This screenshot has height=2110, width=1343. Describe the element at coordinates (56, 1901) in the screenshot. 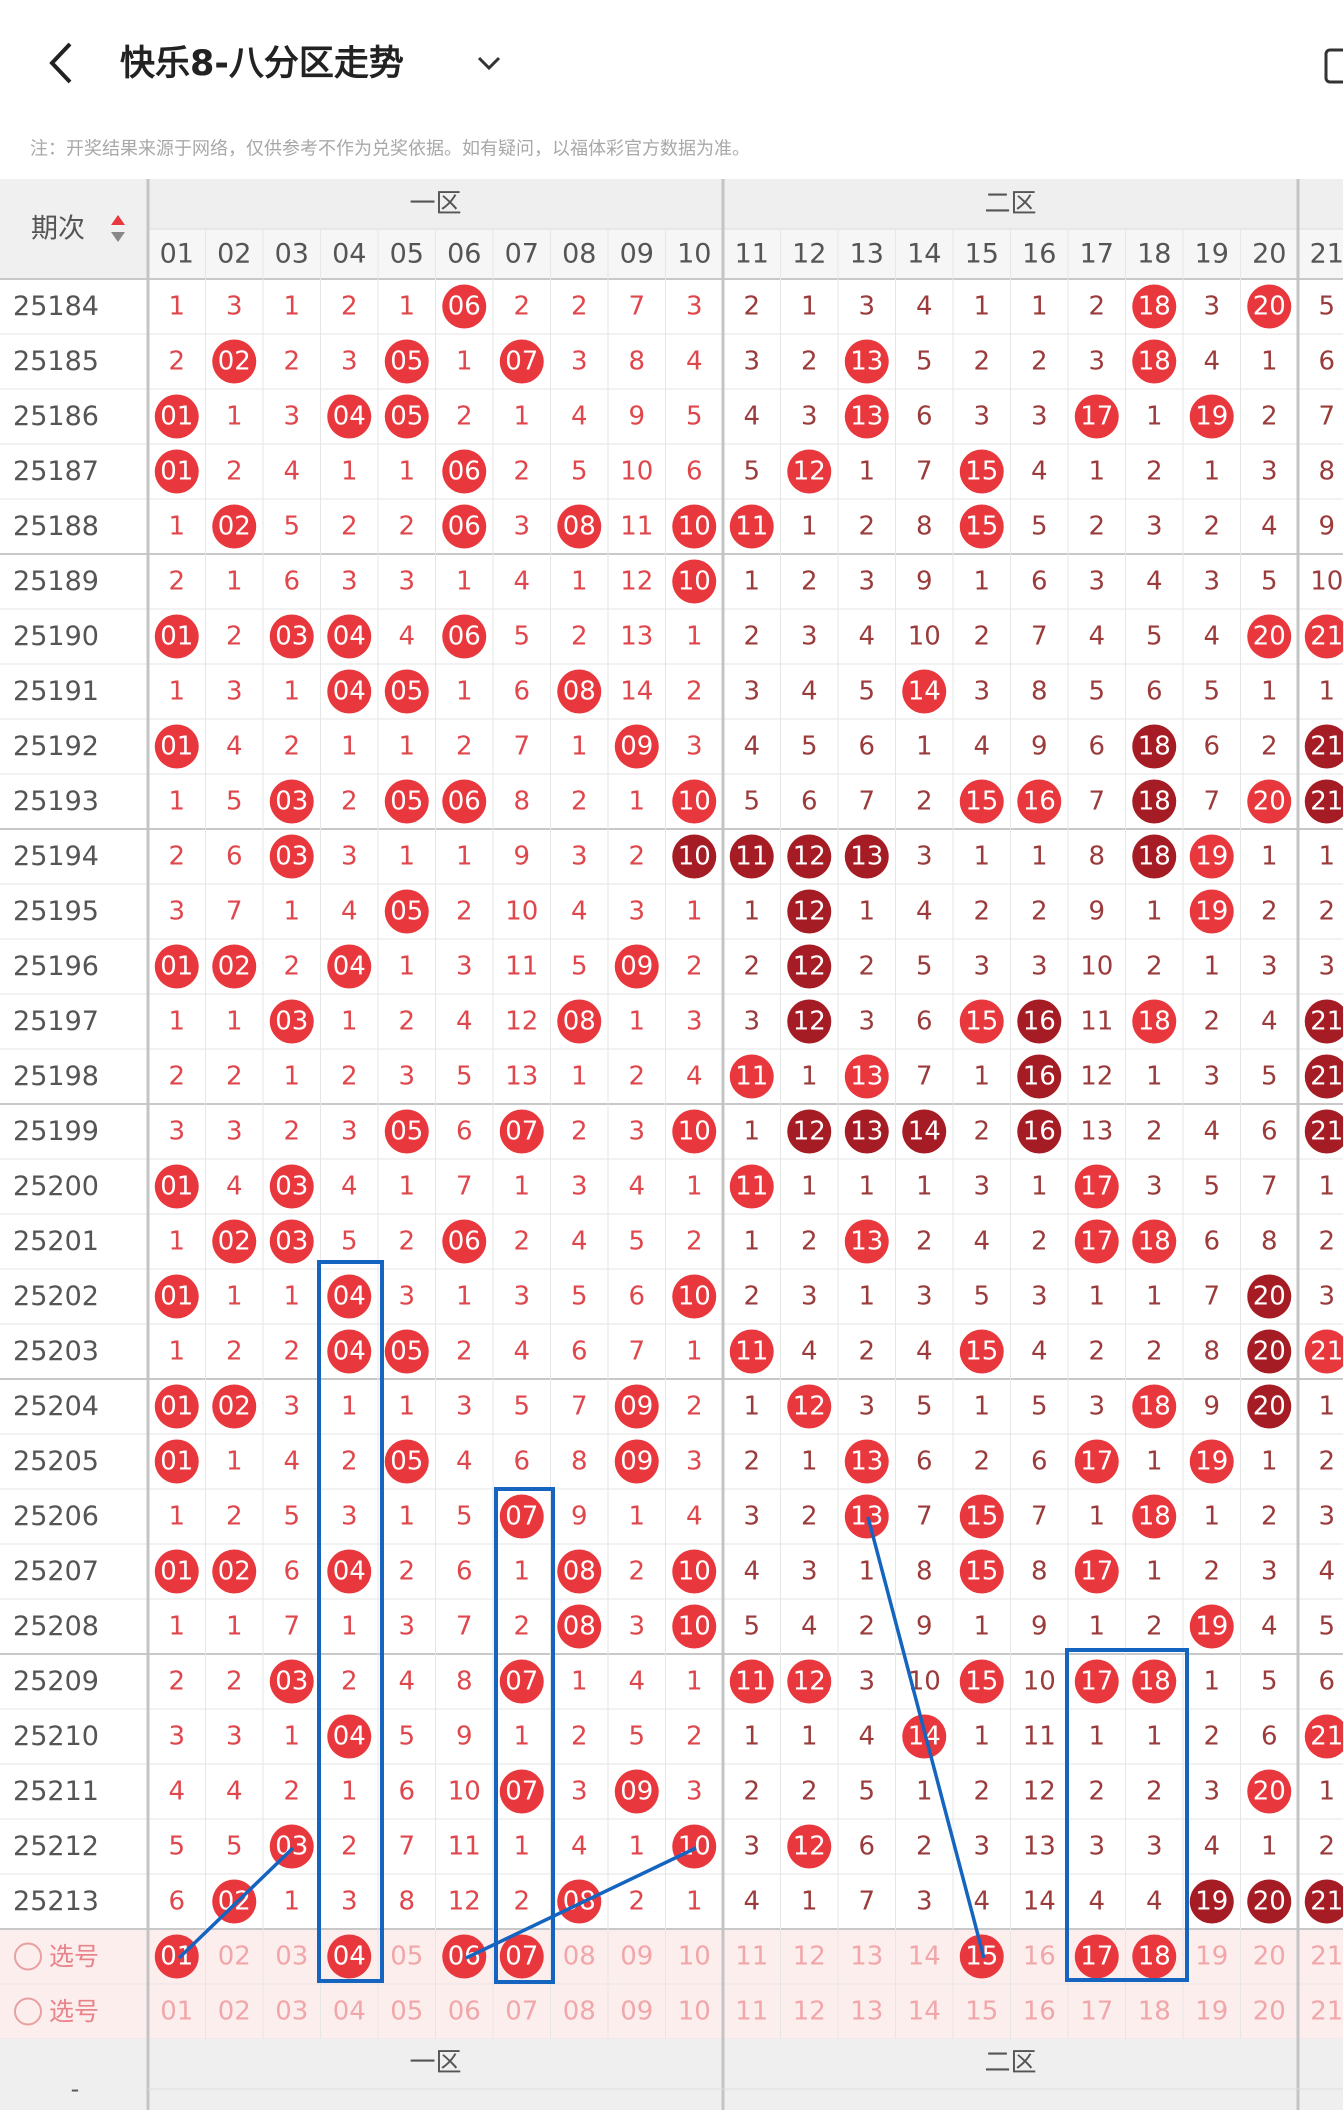

I see `period: 25213` at that location.